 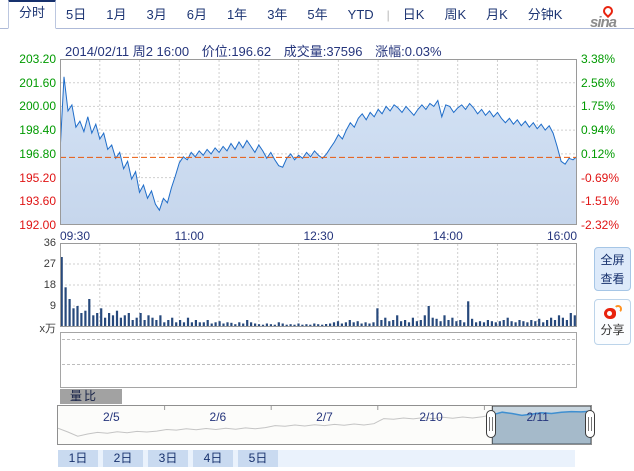 I want to click on day-button-3日: 3日, so click(x=168, y=458).